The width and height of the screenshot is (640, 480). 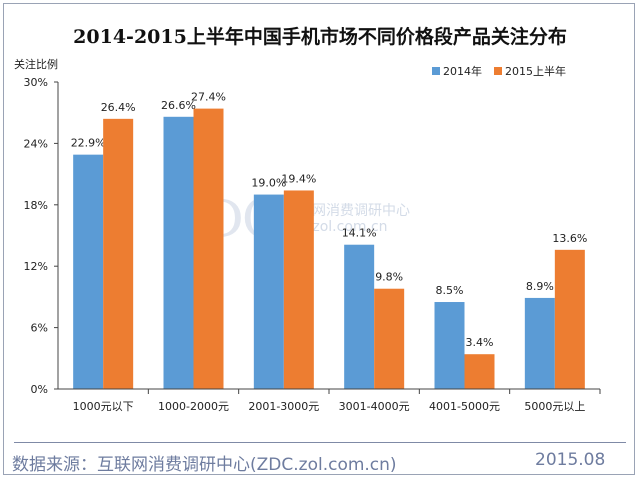 I want to click on data-label: 13.6%, so click(x=569, y=238).